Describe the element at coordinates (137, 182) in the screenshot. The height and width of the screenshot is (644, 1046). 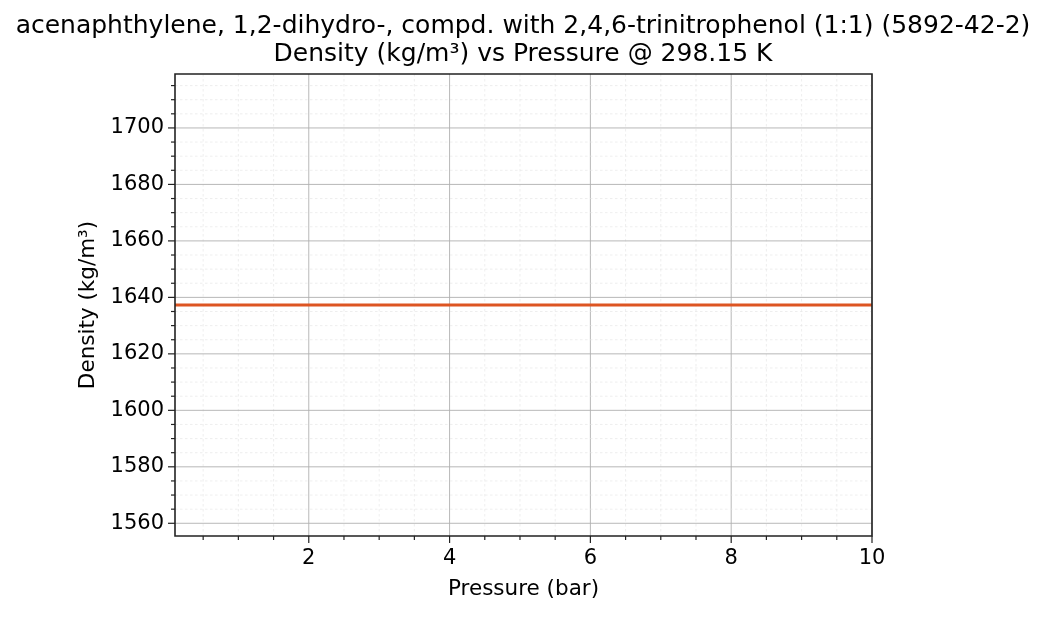
I see `y-tick-label: 1680` at that location.